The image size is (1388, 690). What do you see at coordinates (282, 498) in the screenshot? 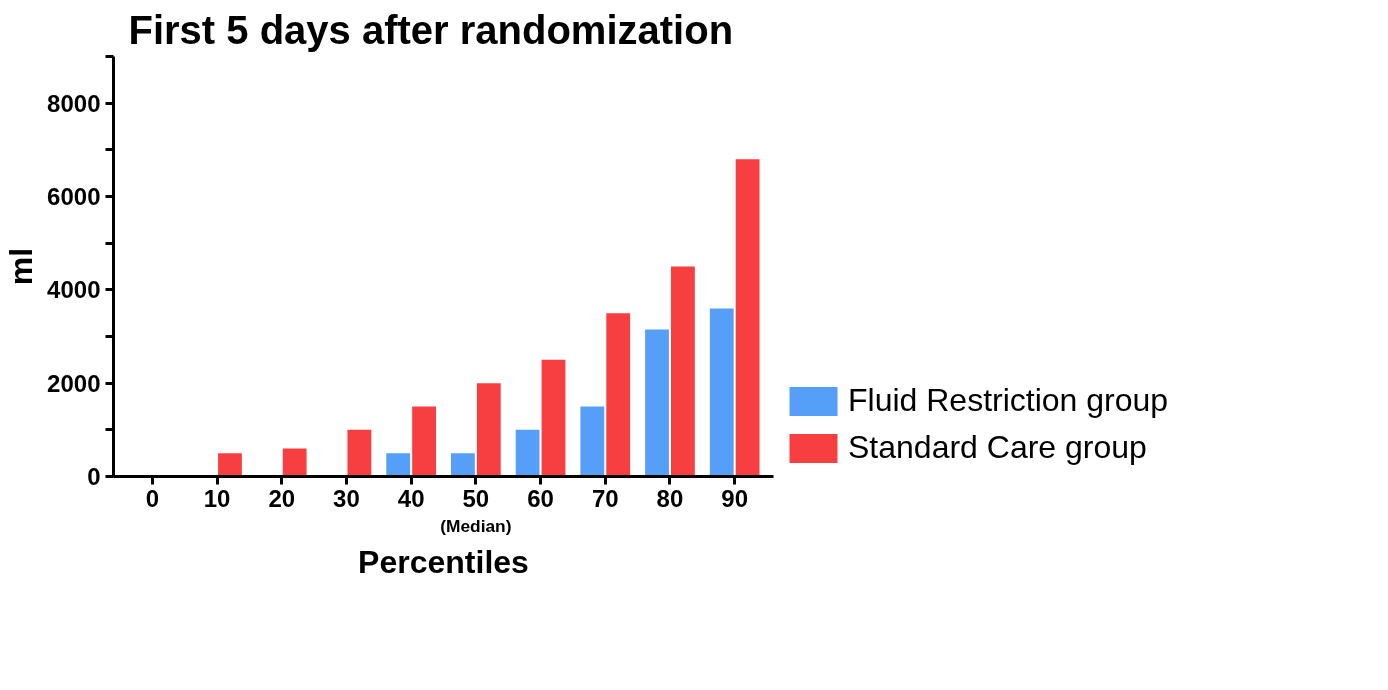
I see `x-tick-label: 20` at bounding box center [282, 498].